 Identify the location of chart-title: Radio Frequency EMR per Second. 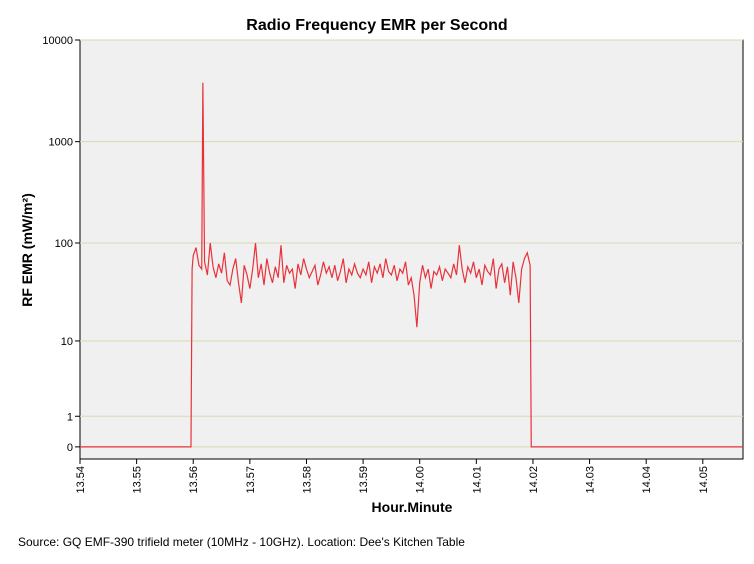
(376, 25).